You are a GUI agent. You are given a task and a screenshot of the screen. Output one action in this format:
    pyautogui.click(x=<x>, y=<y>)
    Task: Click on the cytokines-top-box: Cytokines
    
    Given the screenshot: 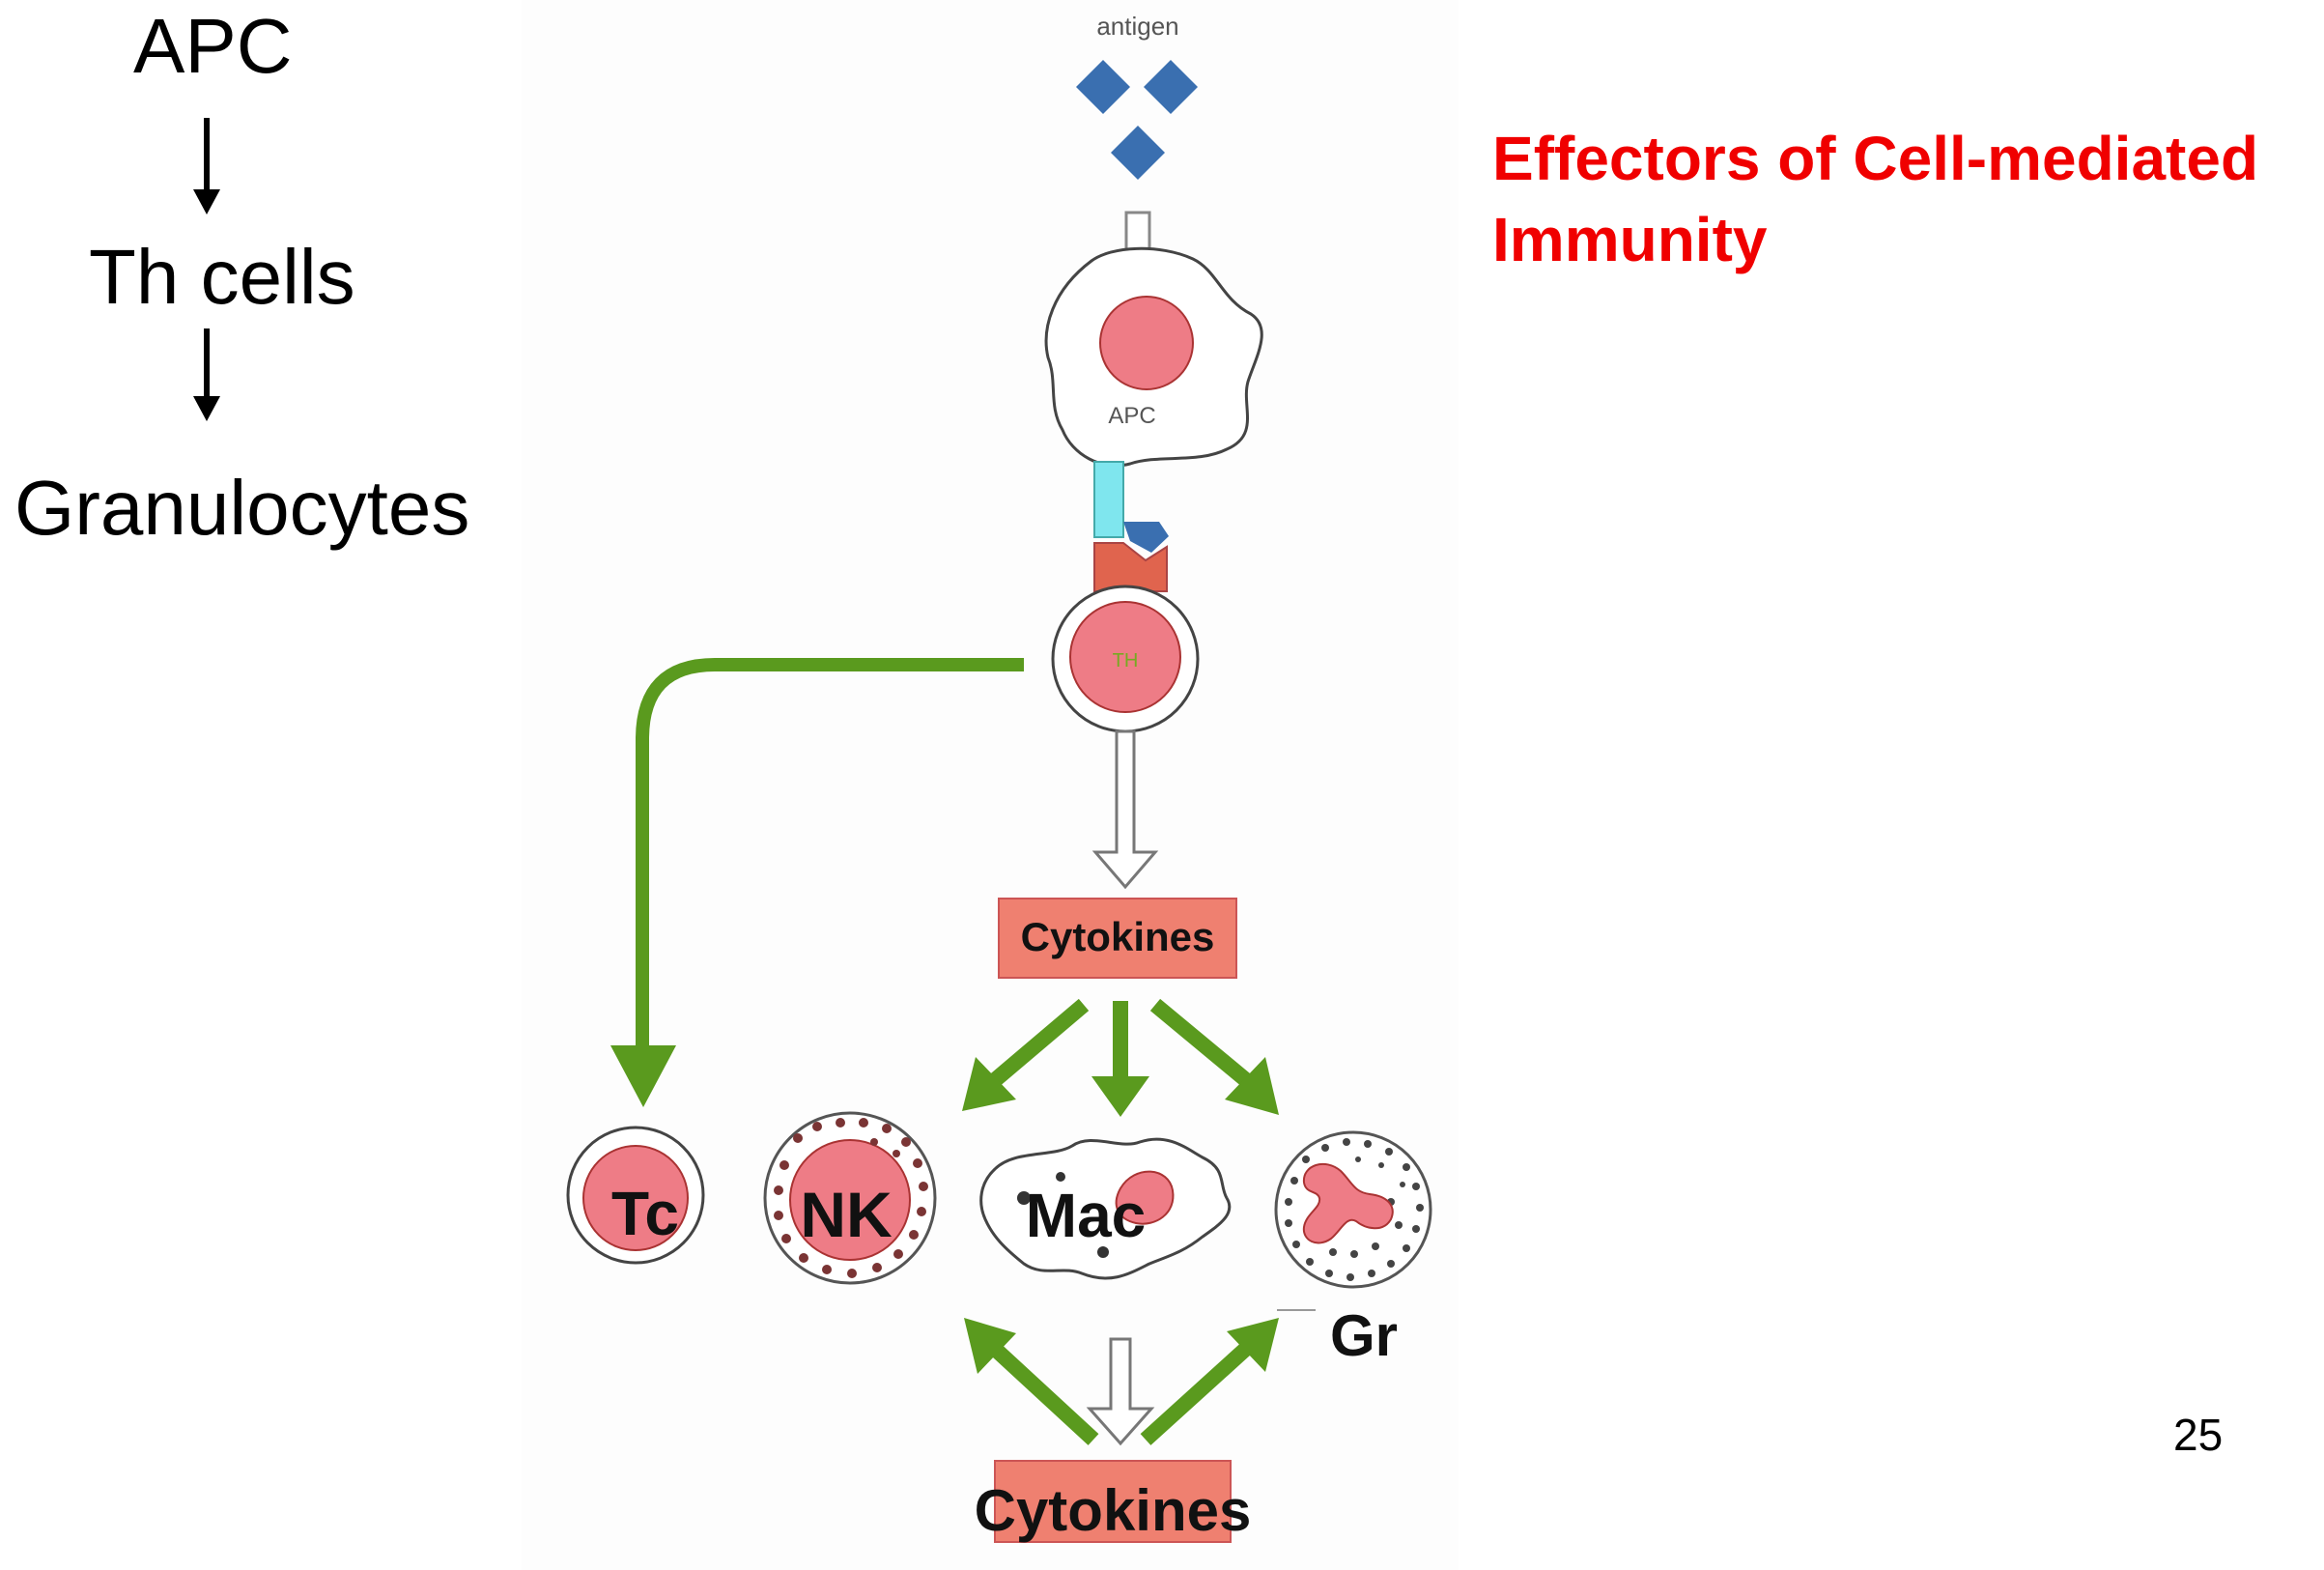 What is the action you would take?
    pyautogui.click(x=1117, y=939)
    